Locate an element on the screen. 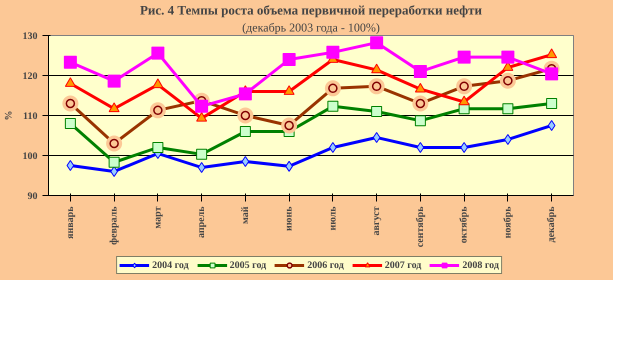 This screenshot has width=625, height=339. y-tick-label: 100 is located at coordinates (30, 156).